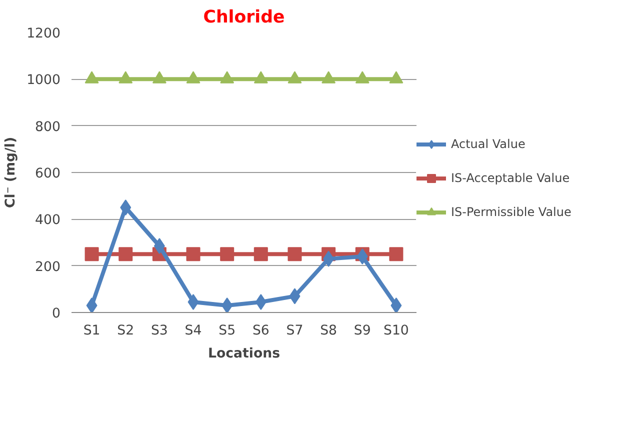  What do you see at coordinates (511, 212) in the screenshot?
I see `legend-label: IS-Permissible Value` at bounding box center [511, 212].